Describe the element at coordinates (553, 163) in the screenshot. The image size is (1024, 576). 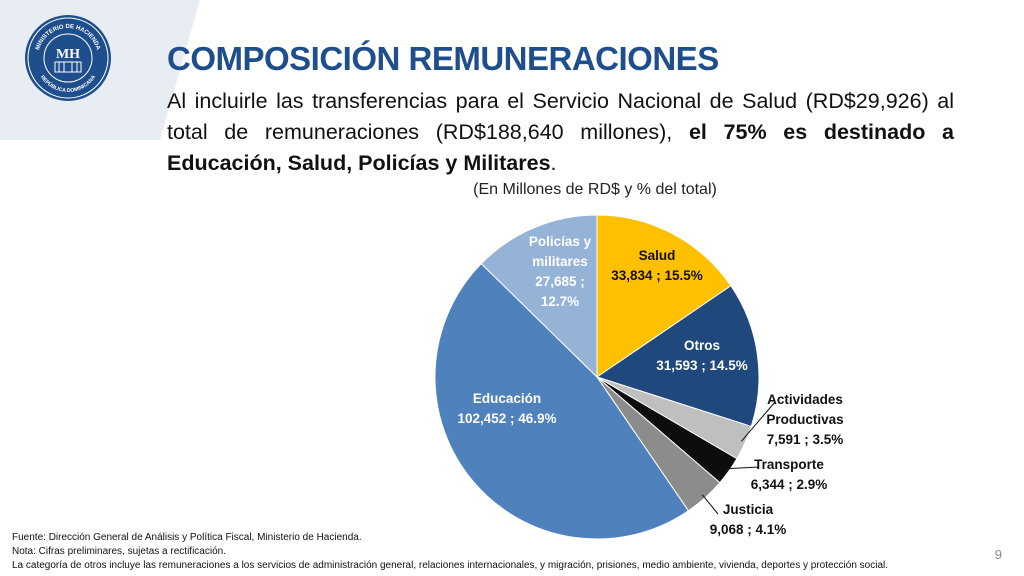
I see `intro-end: .` at that location.